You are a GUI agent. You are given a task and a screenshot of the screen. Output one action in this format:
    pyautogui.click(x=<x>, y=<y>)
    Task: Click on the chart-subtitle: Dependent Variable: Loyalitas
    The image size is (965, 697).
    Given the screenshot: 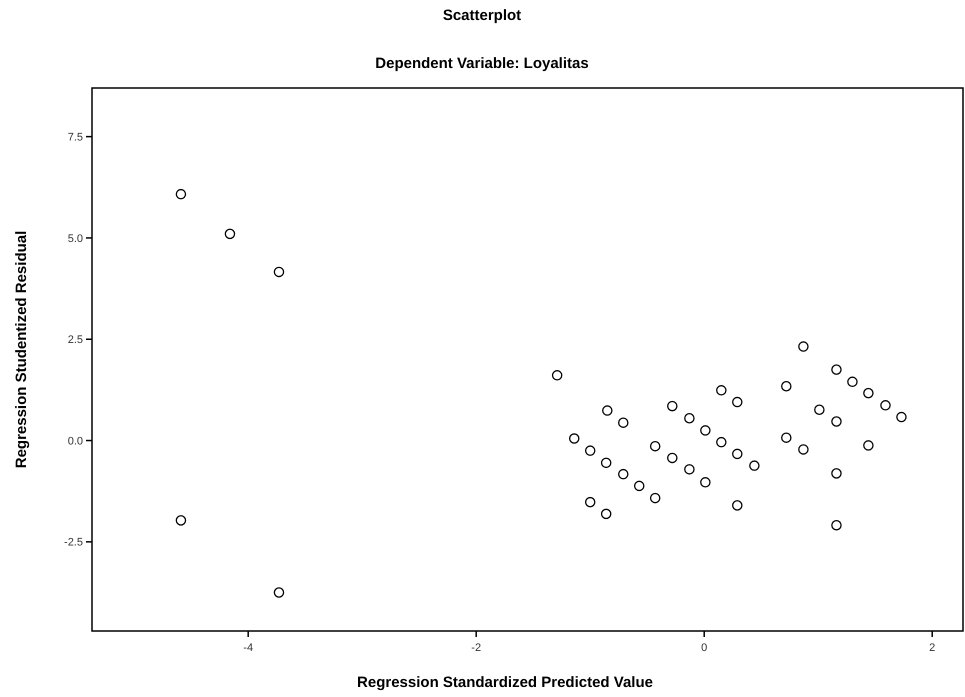 What is the action you would take?
    pyautogui.click(x=482, y=63)
    